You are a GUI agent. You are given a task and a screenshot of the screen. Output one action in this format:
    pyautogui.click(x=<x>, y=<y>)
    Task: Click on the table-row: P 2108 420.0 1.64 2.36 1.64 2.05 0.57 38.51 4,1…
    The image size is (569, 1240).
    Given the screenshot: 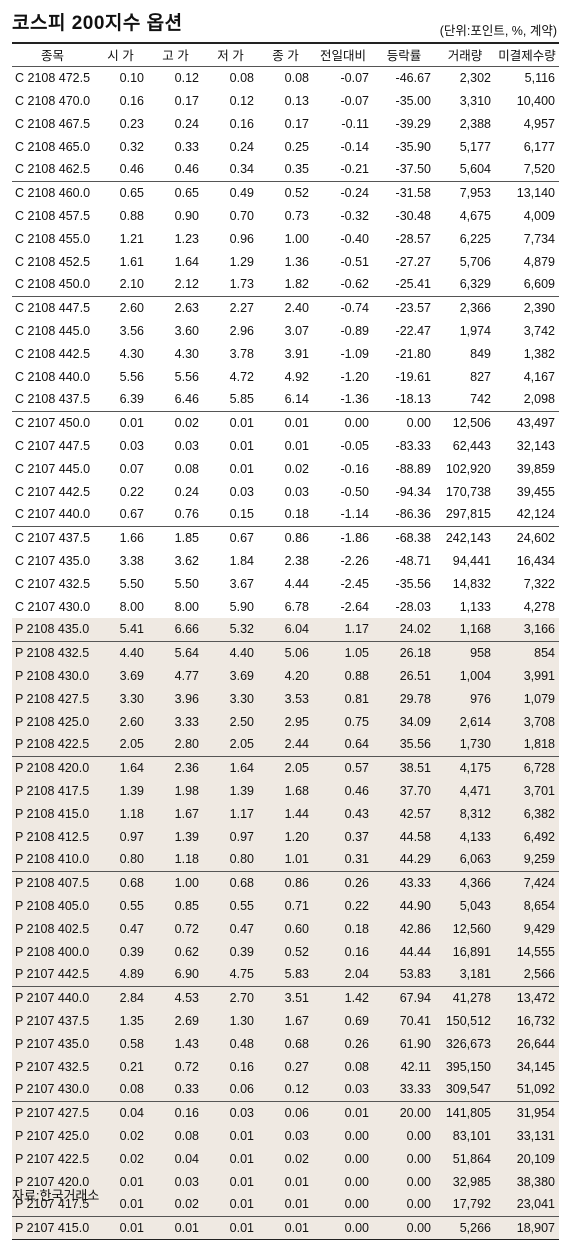 What is the action you would take?
    pyautogui.click(x=285, y=767)
    